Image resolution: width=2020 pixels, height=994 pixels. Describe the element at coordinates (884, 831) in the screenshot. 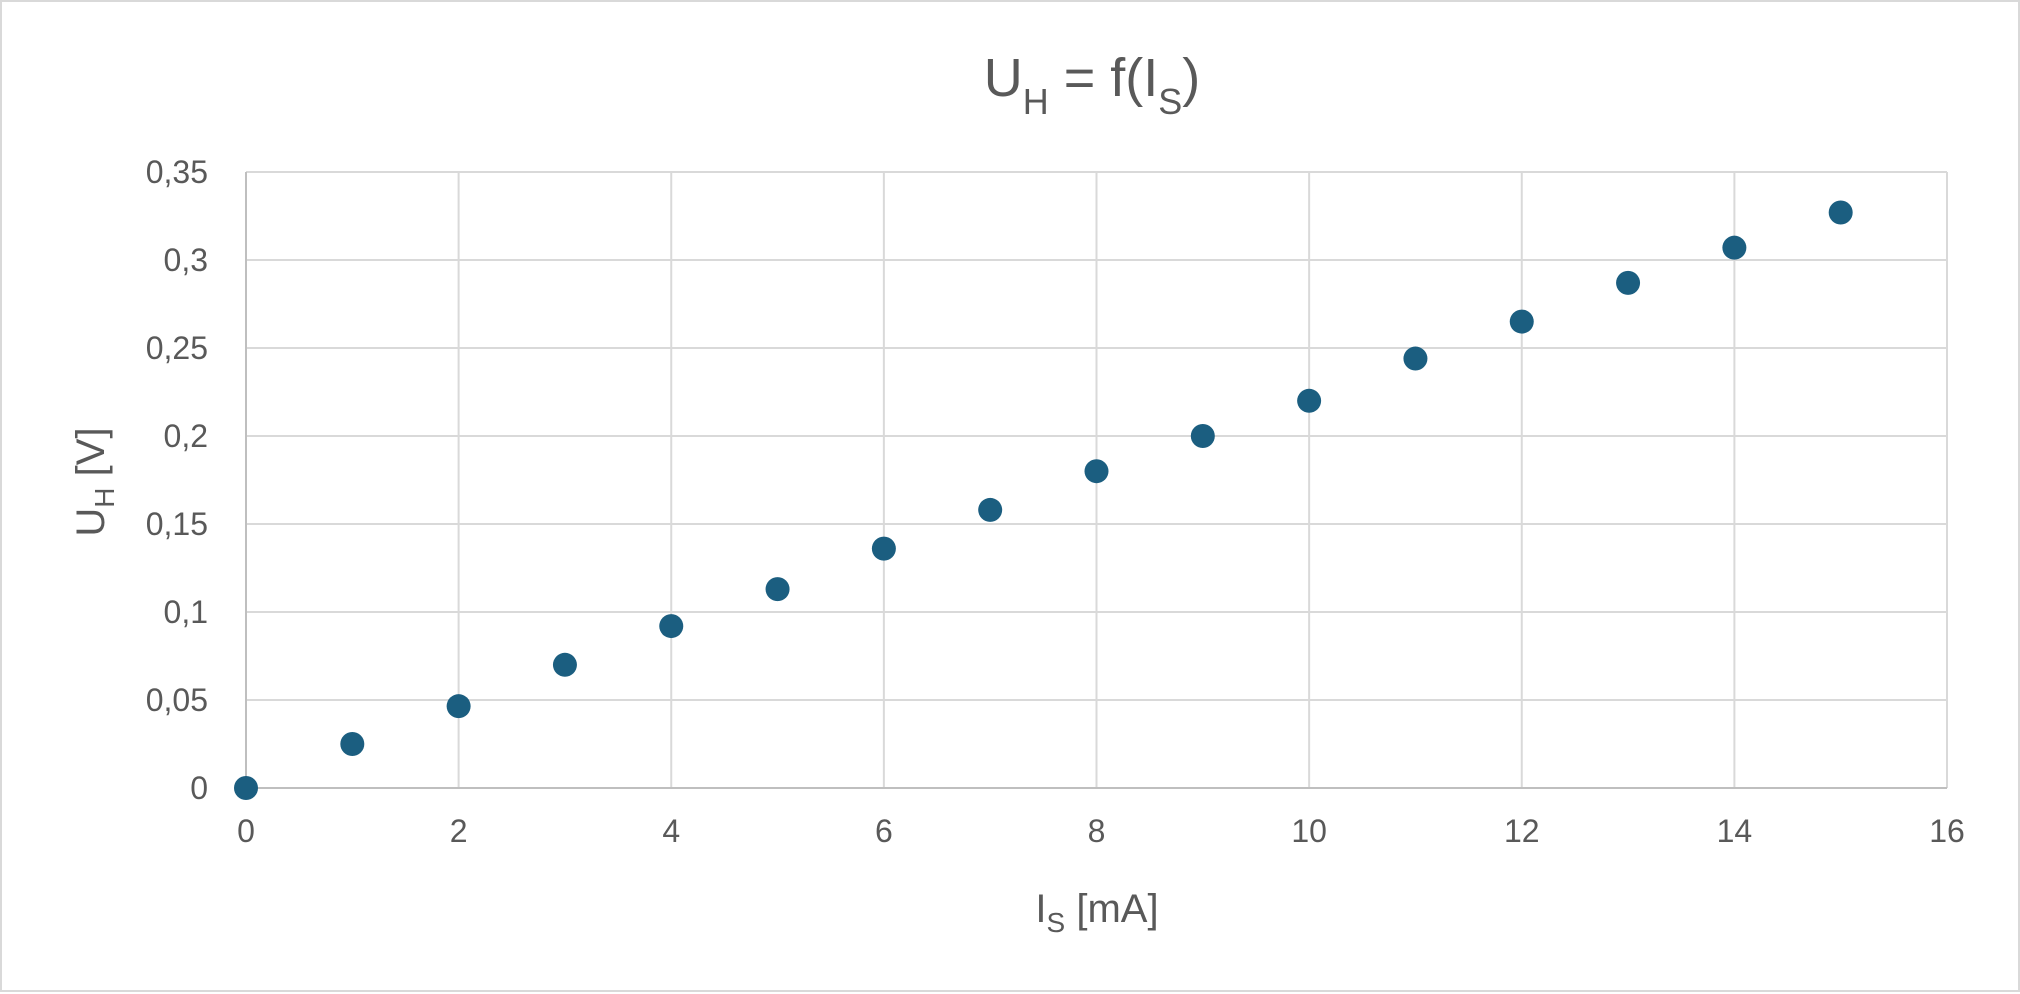

I see `x-tick-label: 6` at that location.